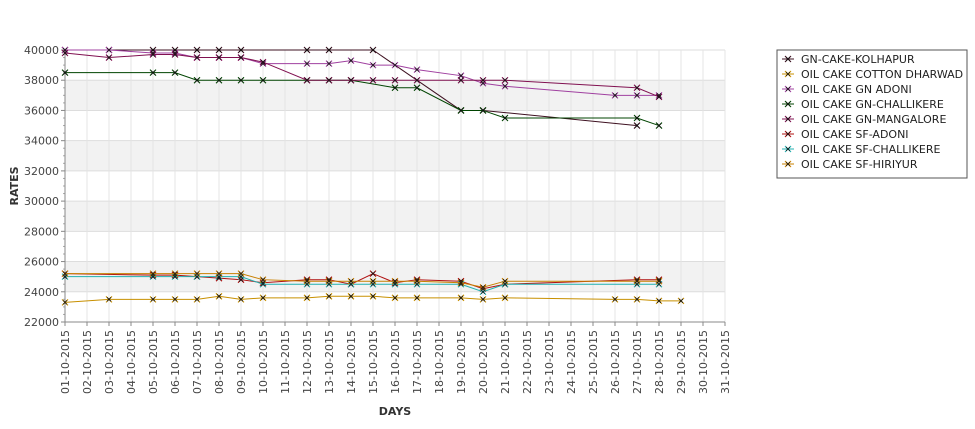  I want to click on legend-label: OIL CAKE COTTON DHARWAD, so click(882, 74).